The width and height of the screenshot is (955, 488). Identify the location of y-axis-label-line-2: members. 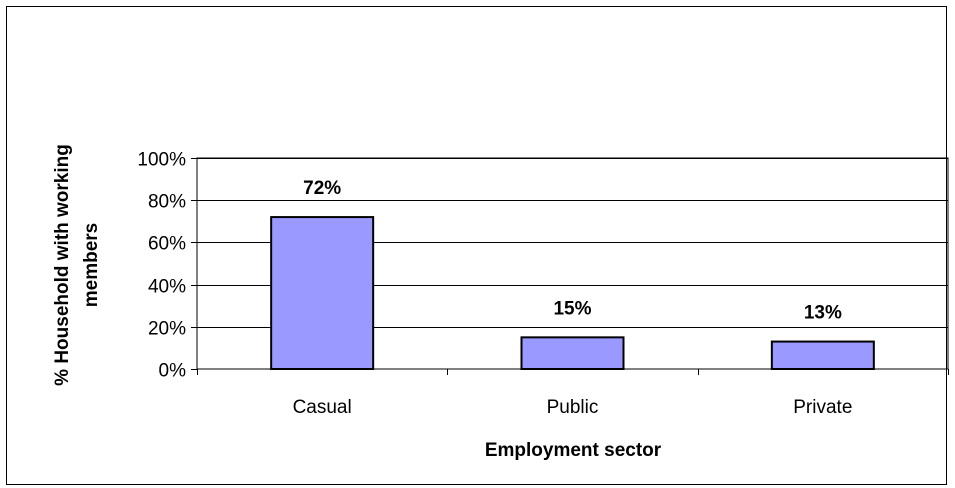
(91, 265).